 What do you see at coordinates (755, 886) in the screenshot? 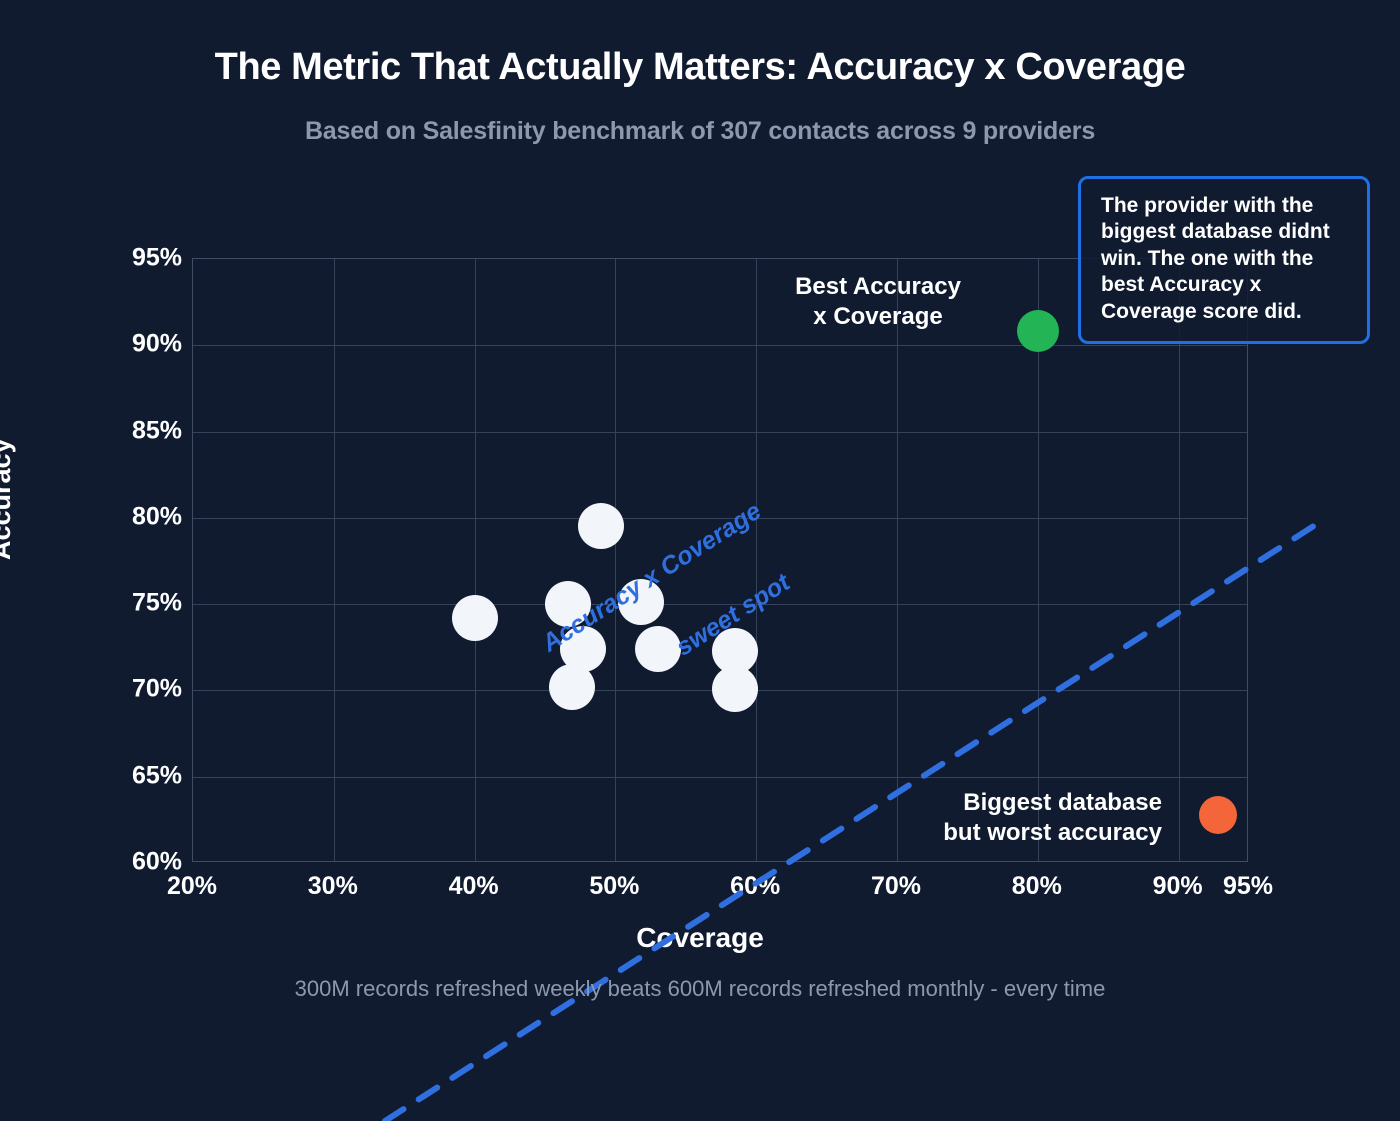
I see `x-axis-tick: 60%` at bounding box center [755, 886].